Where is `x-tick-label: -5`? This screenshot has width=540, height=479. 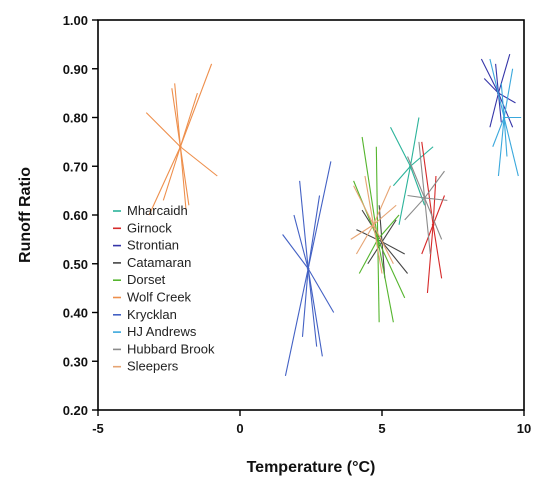
x-tick-label: -5 is located at coordinates (98, 428).